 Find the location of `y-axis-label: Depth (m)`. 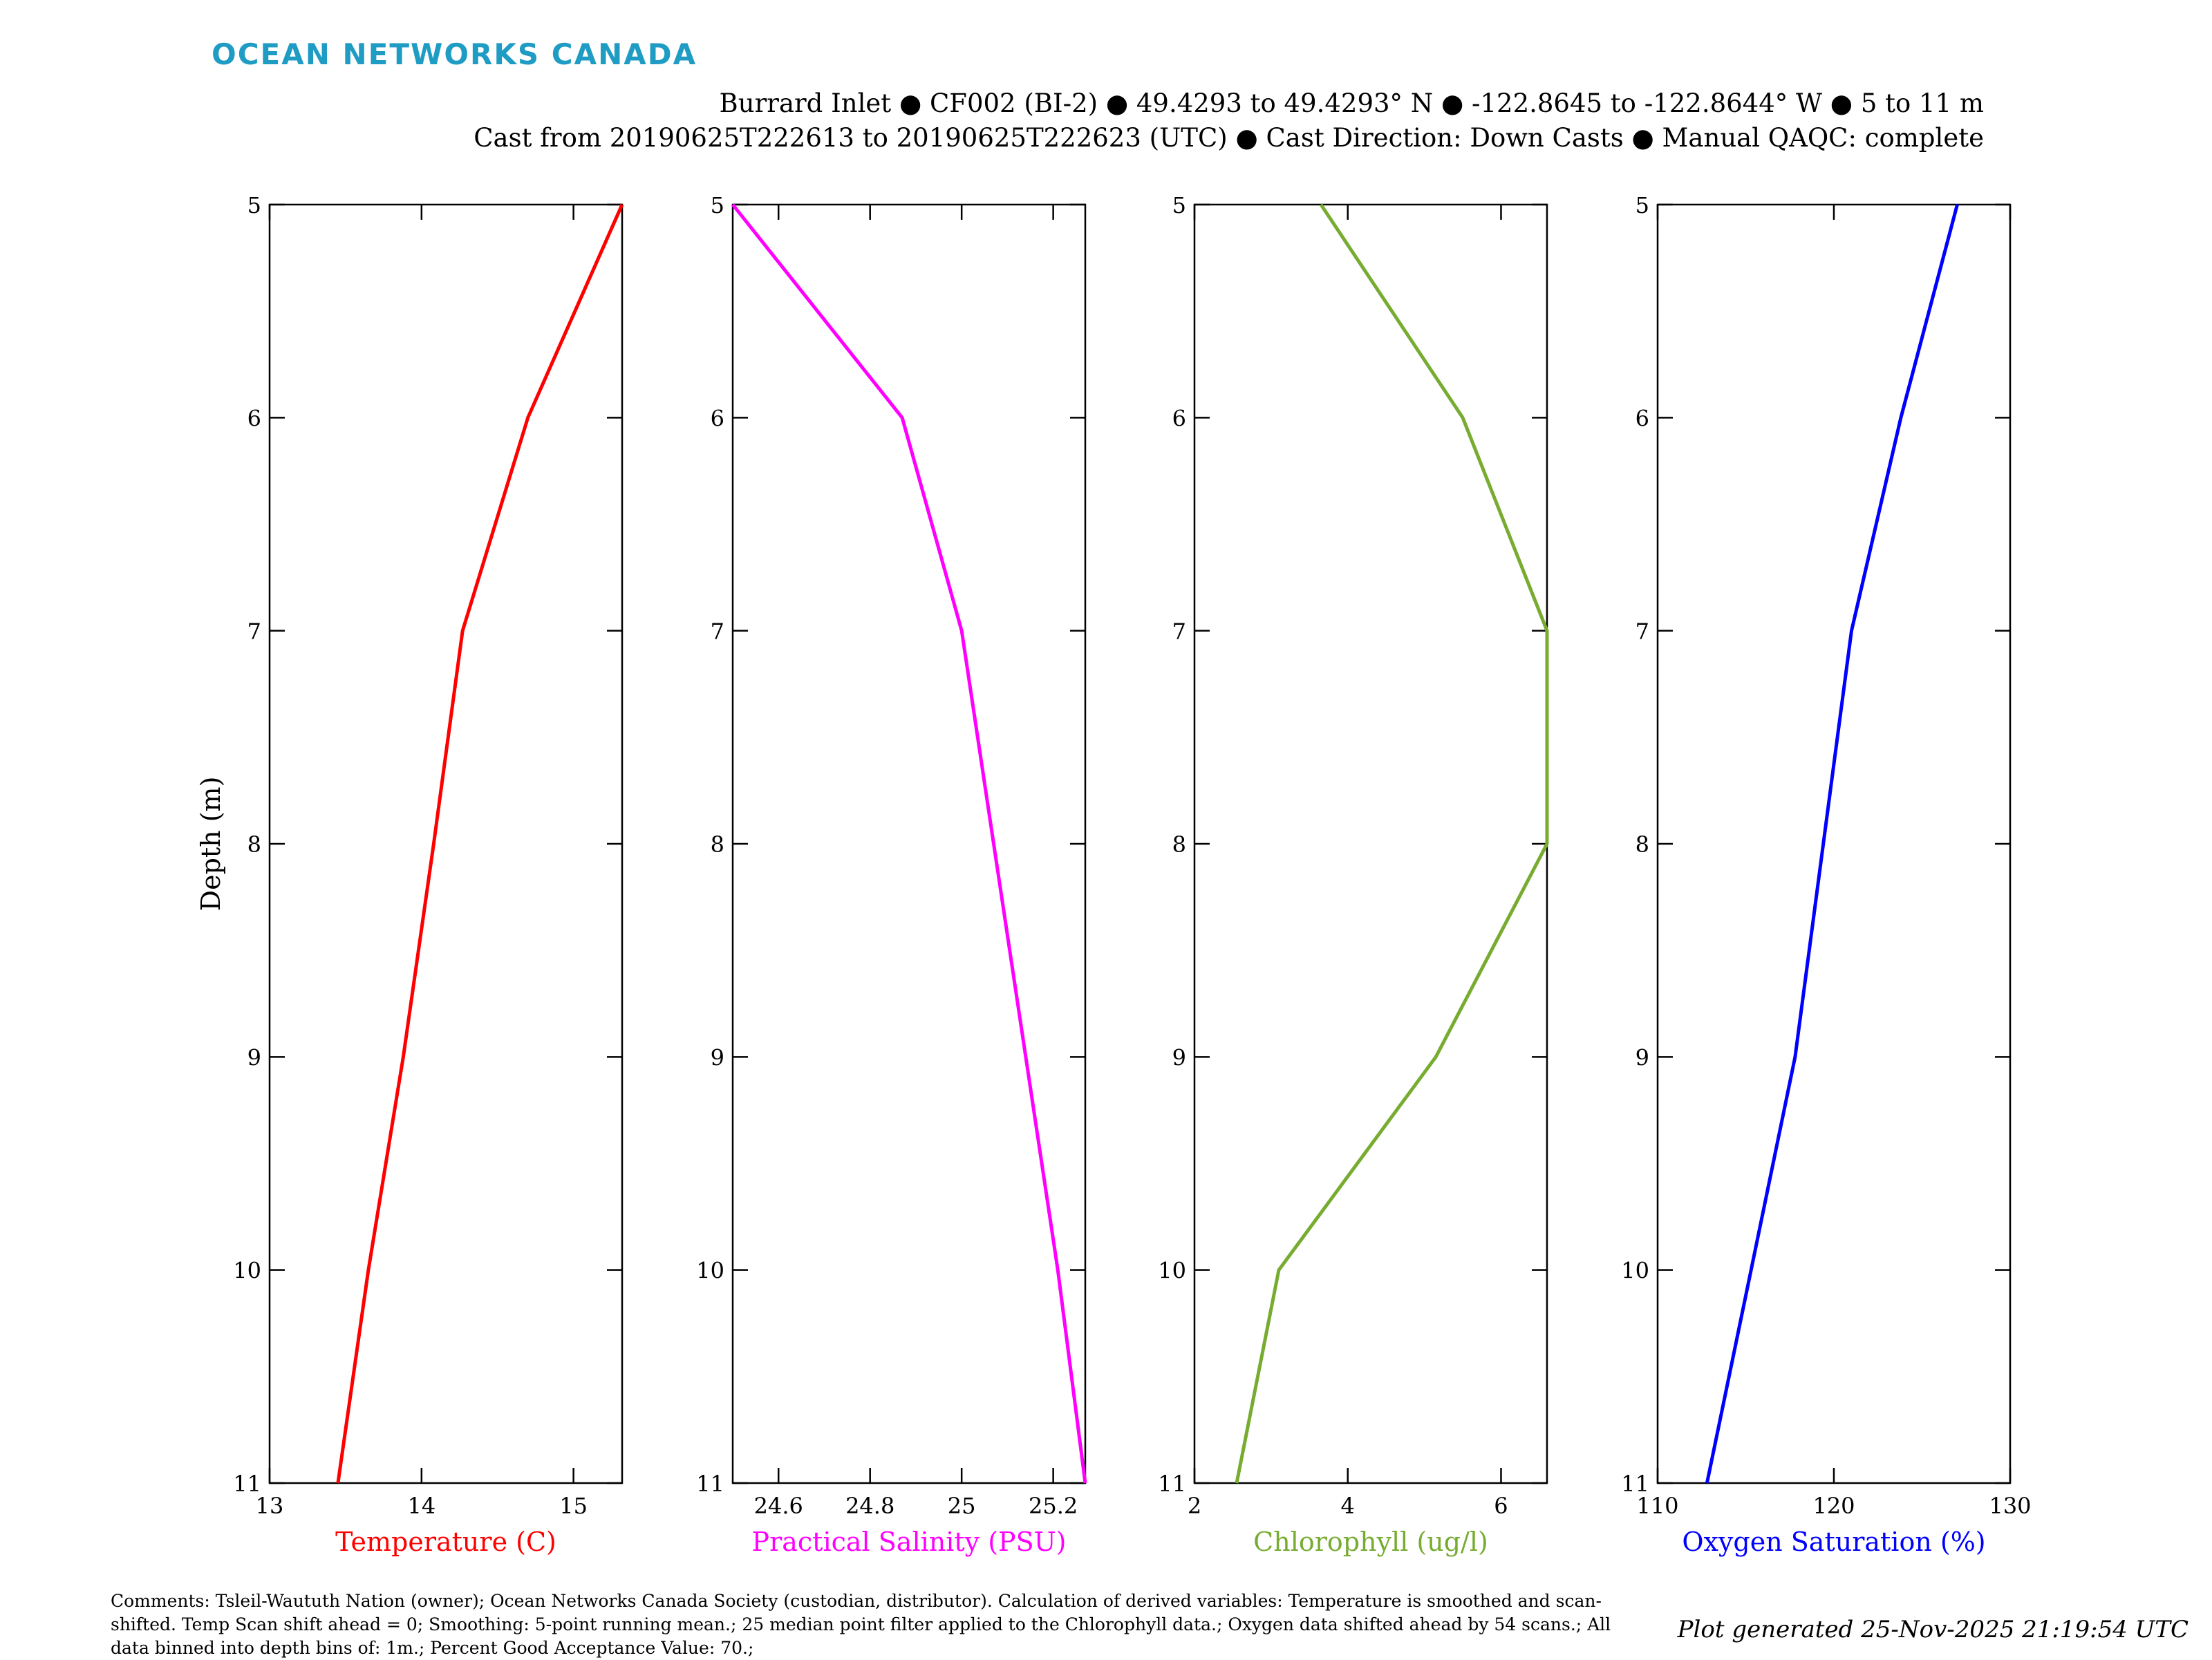

y-axis-label: Depth (m) is located at coordinates (211, 844).